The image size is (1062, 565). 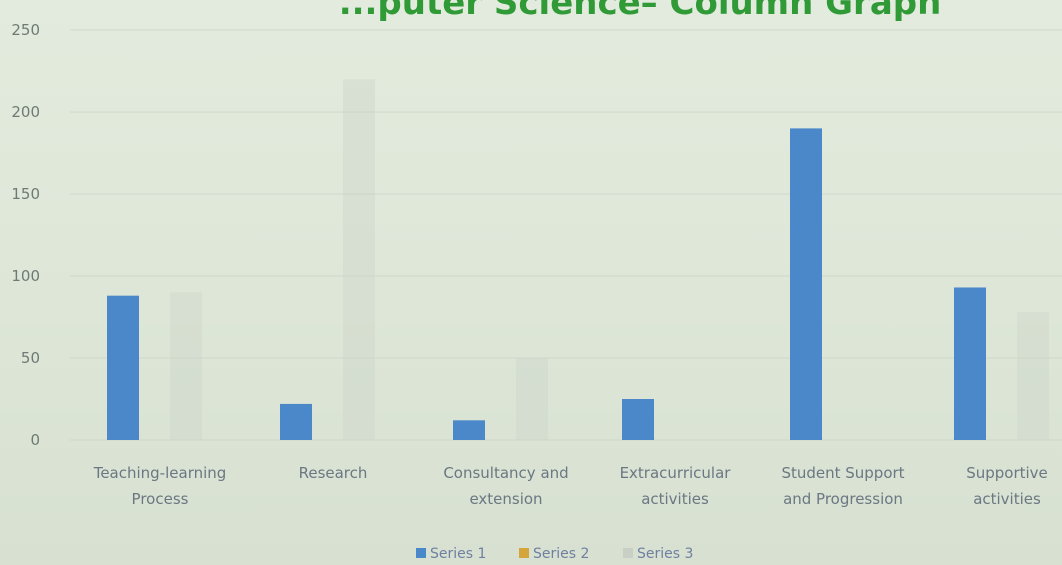 What do you see at coordinates (160, 486) in the screenshot?
I see `x-category-label: Teaching-learning Process` at bounding box center [160, 486].